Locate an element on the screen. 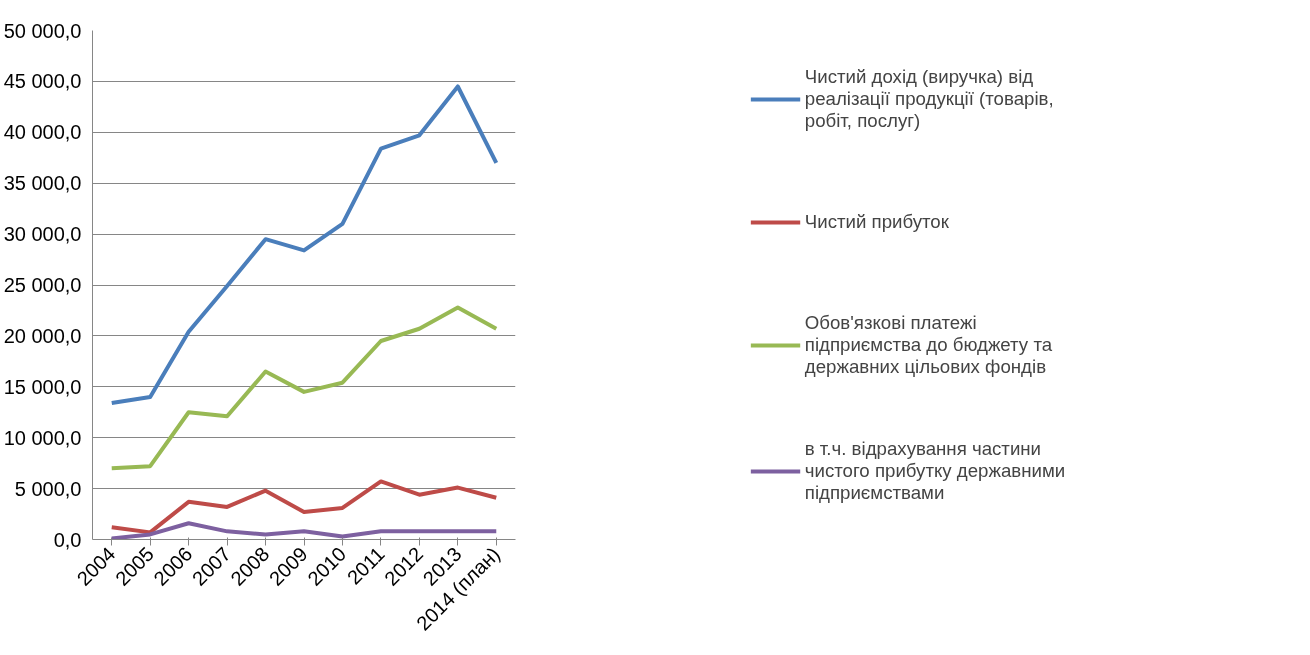 The image size is (1310, 655). y-tick-label: 40 000,0 is located at coordinates (42, 132).